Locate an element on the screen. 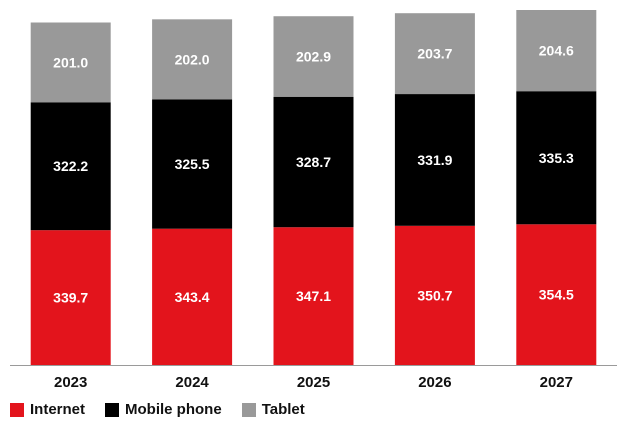 The width and height of the screenshot is (623, 423). bar-segment-mobile-phone-2027 is located at coordinates (556, 158).